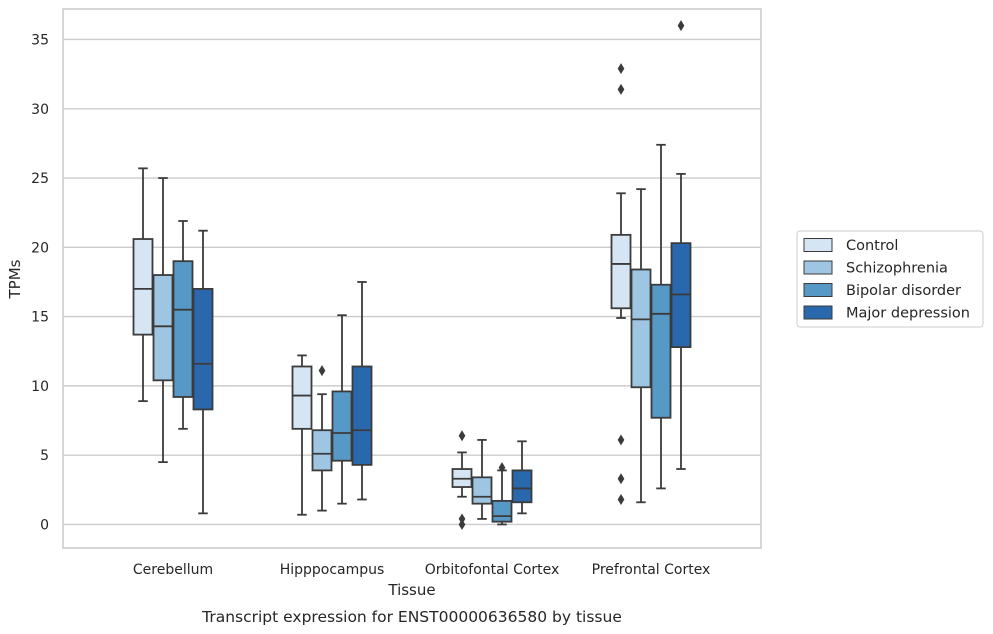  I want to click on y-tick-label-0: 0, so click(44, 525).